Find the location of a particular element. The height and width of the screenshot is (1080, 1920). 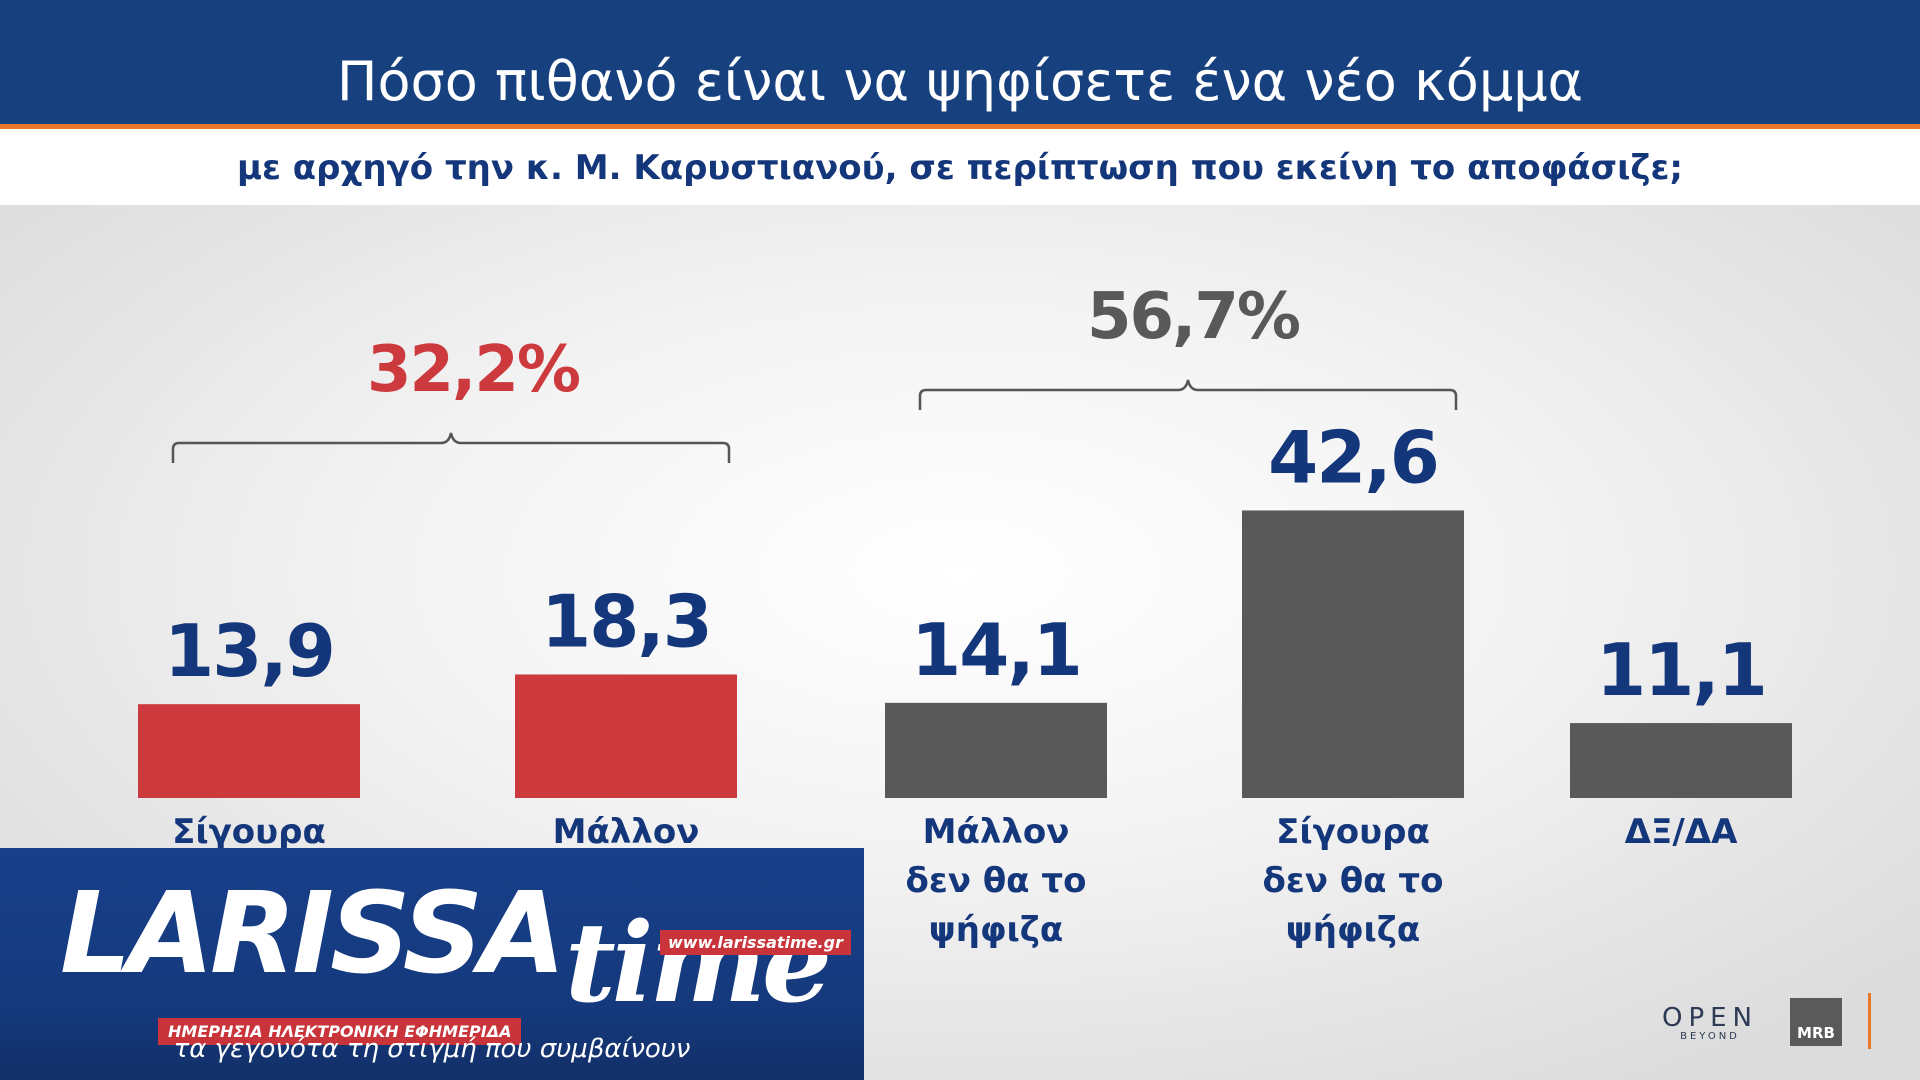

time-wordmark: time is located at coordinates (698, 962).